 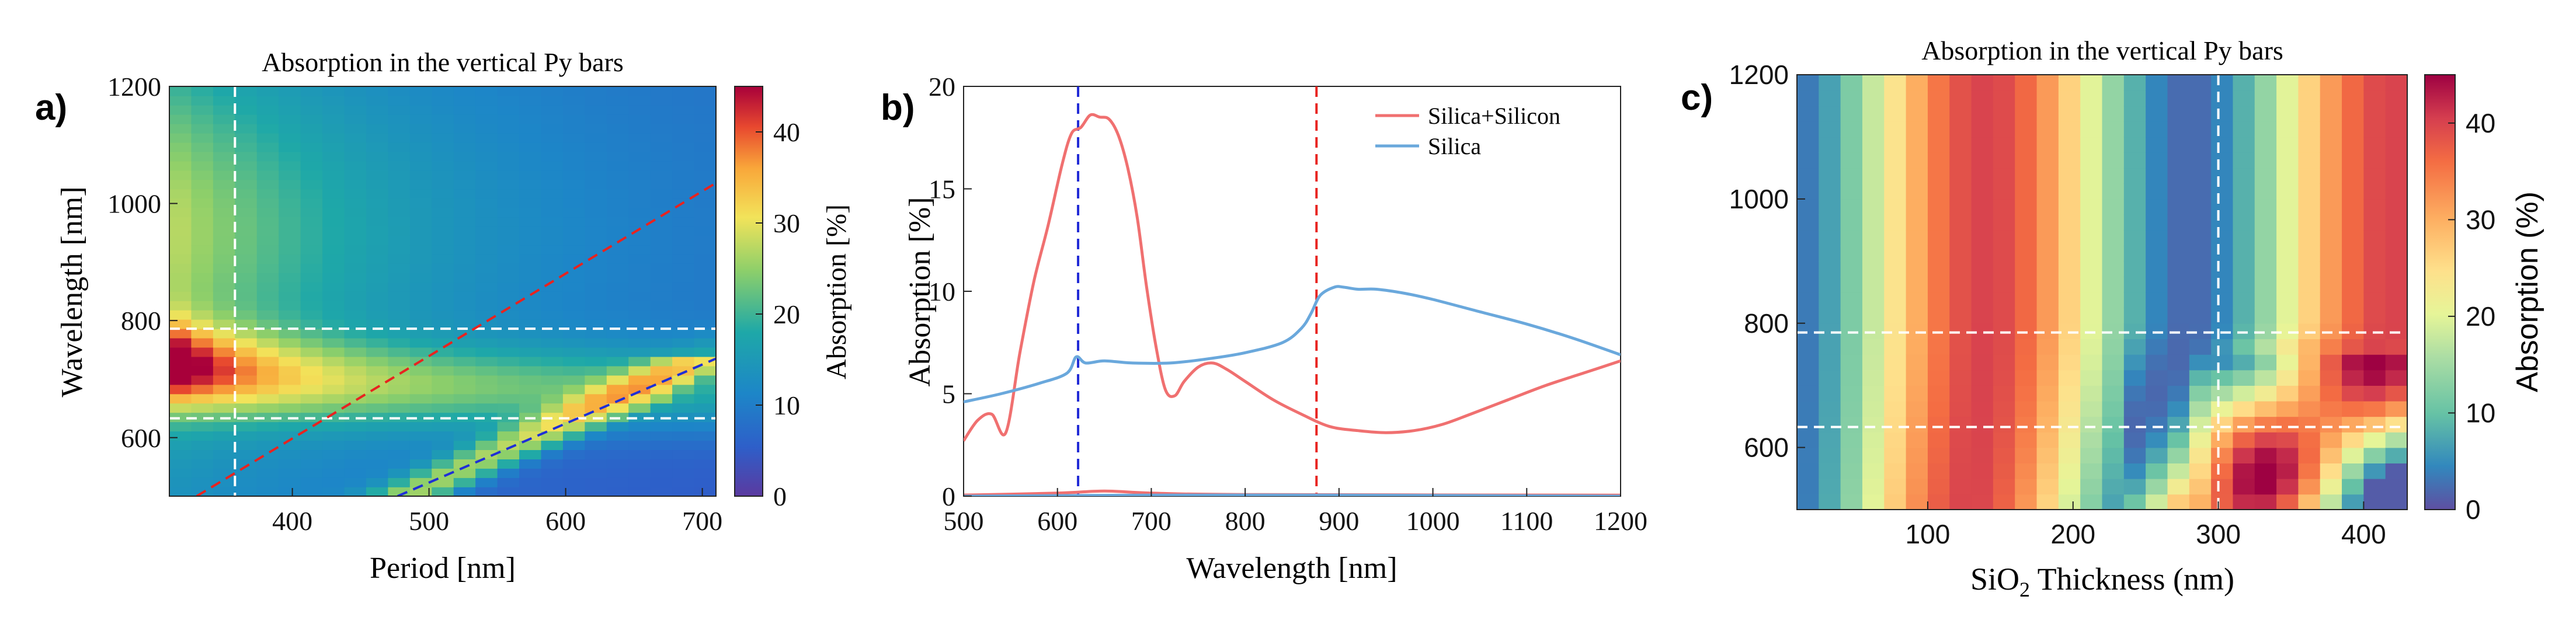 I want to click on x-tick-label: 400, so click(x=292, y=521).